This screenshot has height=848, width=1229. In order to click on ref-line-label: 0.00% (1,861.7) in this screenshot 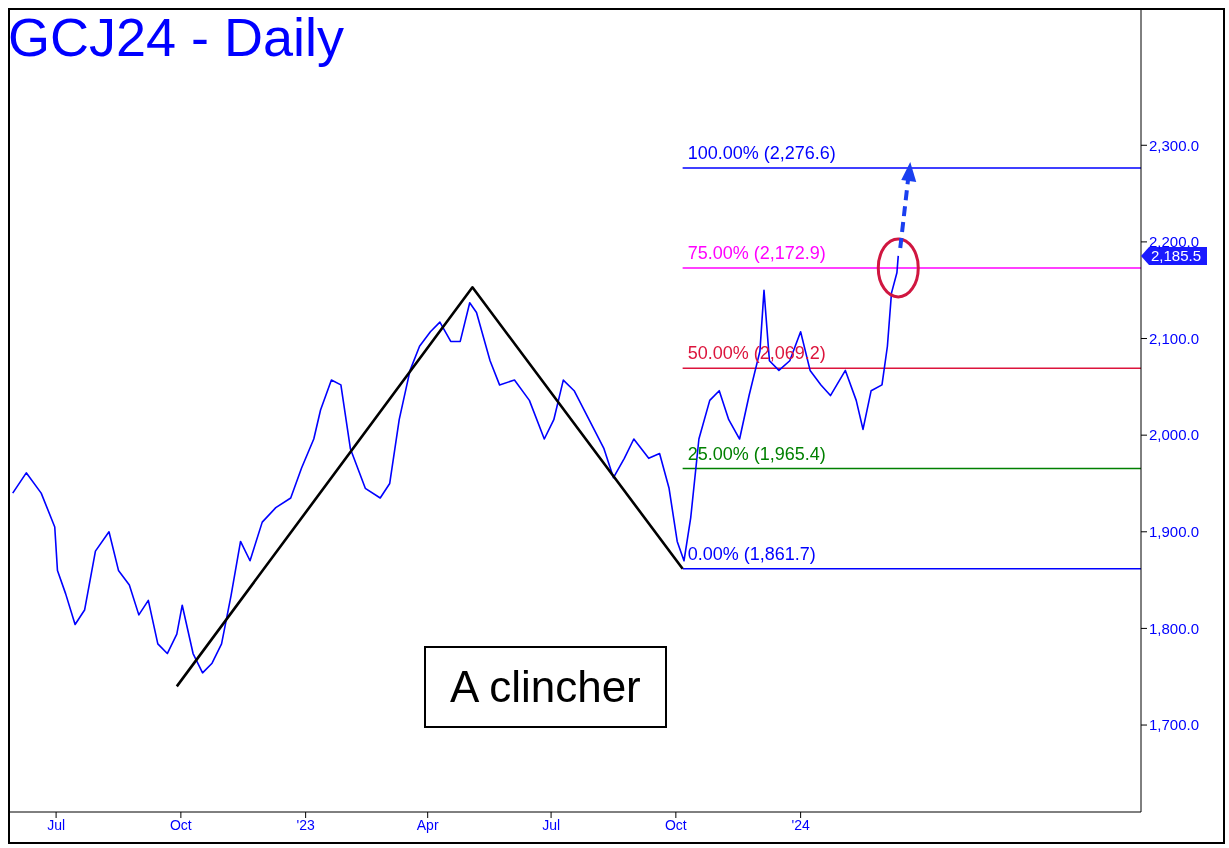, I will do `click(751, 553)`.